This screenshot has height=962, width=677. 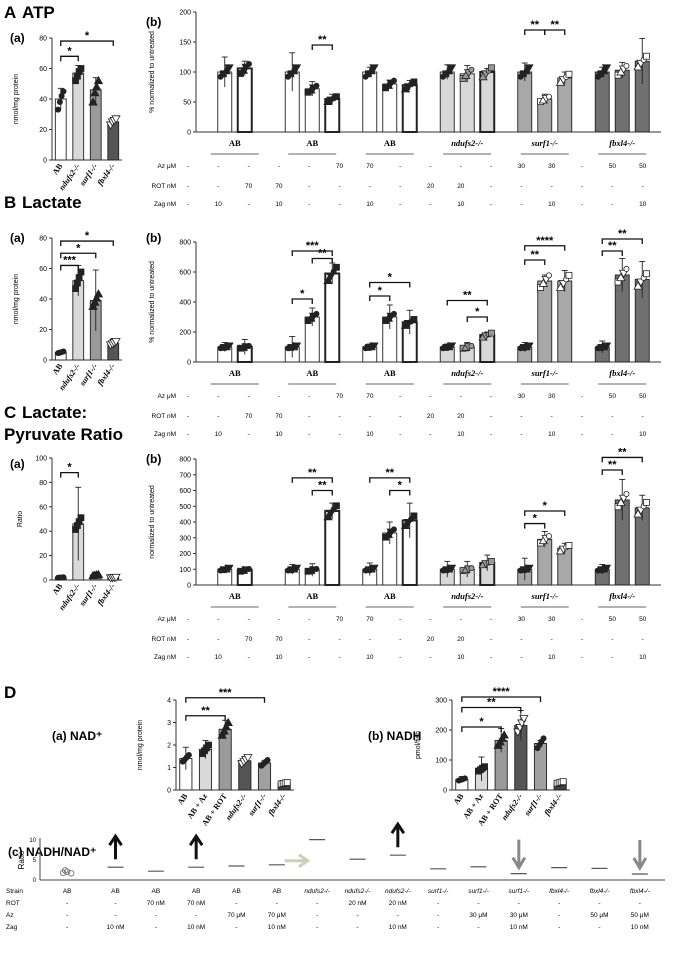 I want to click on section-a-letter: A, so click(x=10, y=12).